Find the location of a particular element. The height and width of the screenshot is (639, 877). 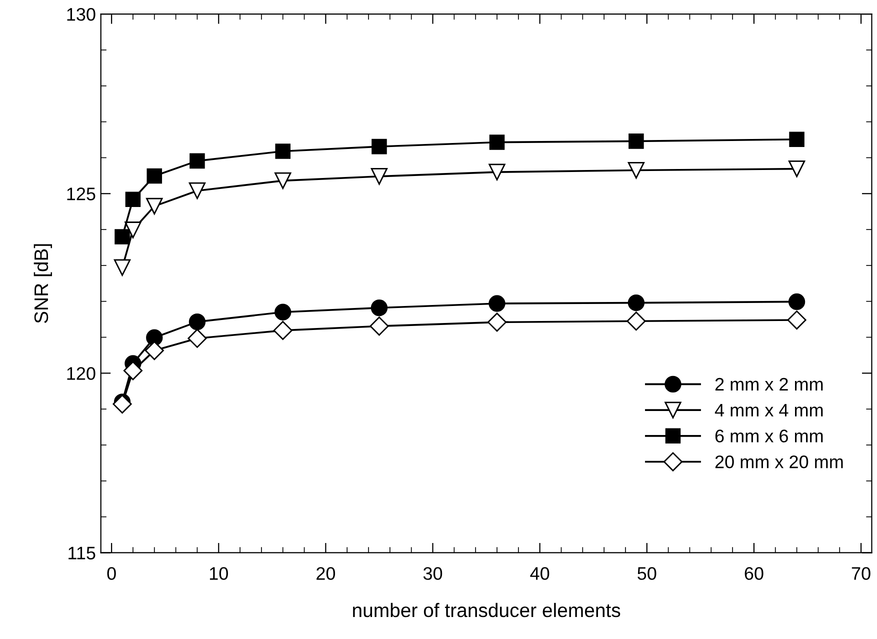

legend-label: 4 mm x 4 mm is located at coordinates (768, 410).